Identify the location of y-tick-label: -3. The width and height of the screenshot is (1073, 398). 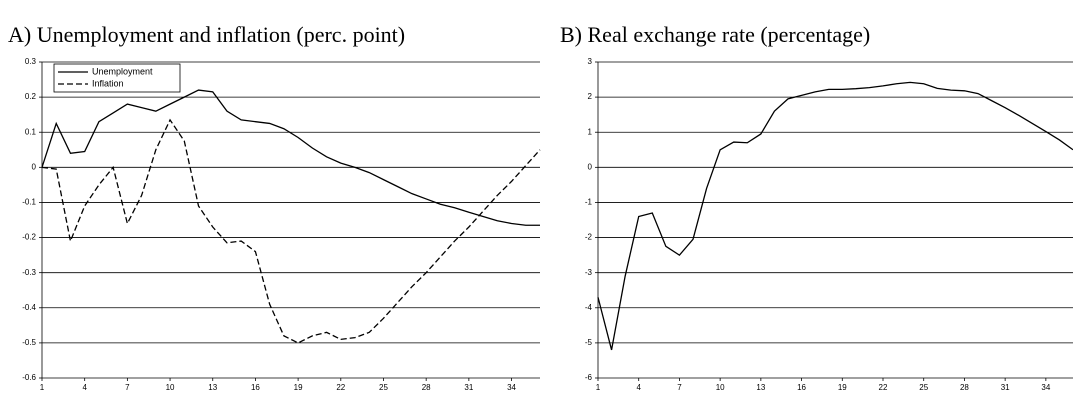
(589, 272).